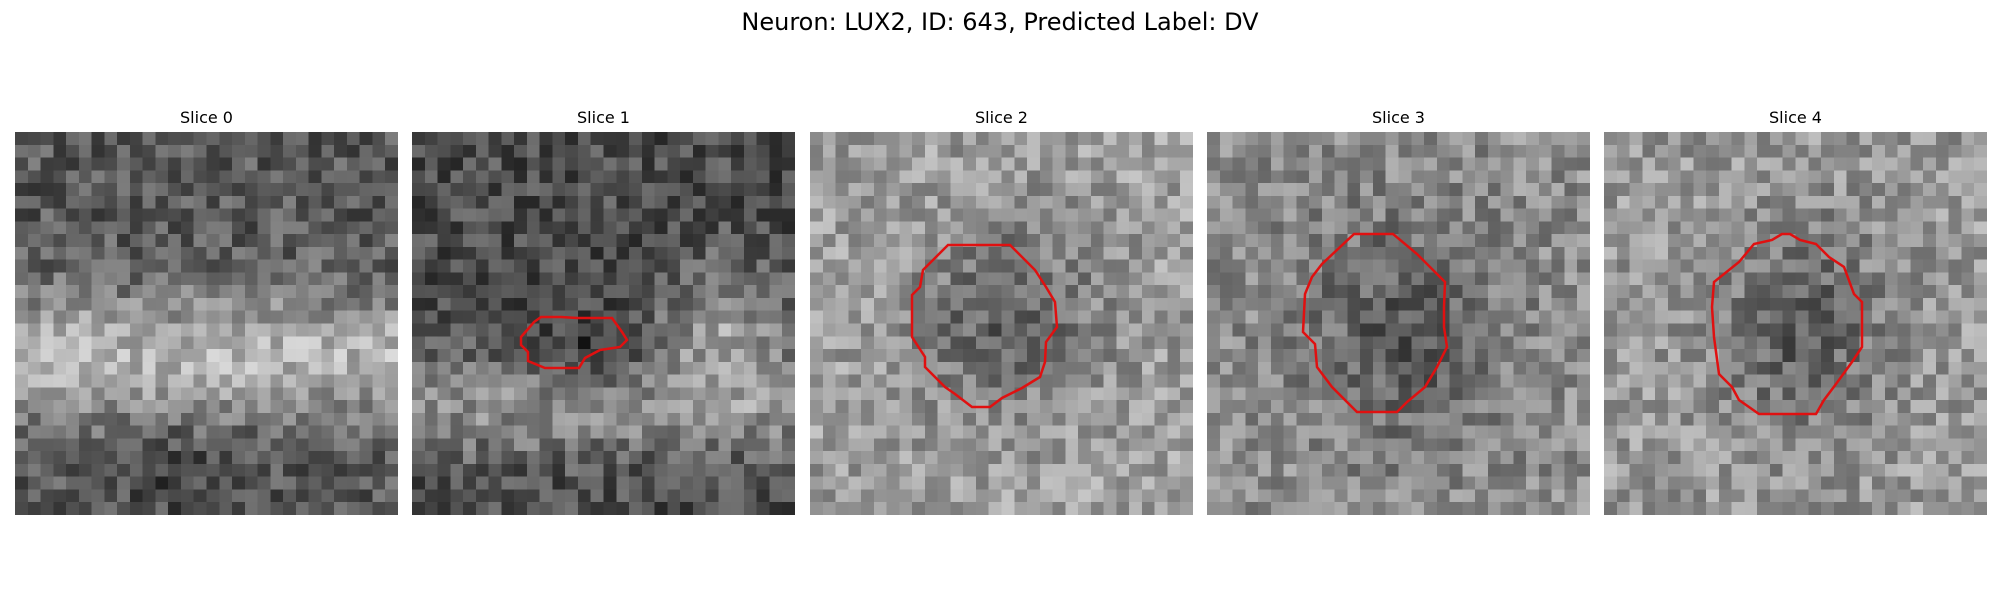 The width and height of the screenshot is (2000, 600). I want to click on slice-title: Slice 1, so click(603, 117).